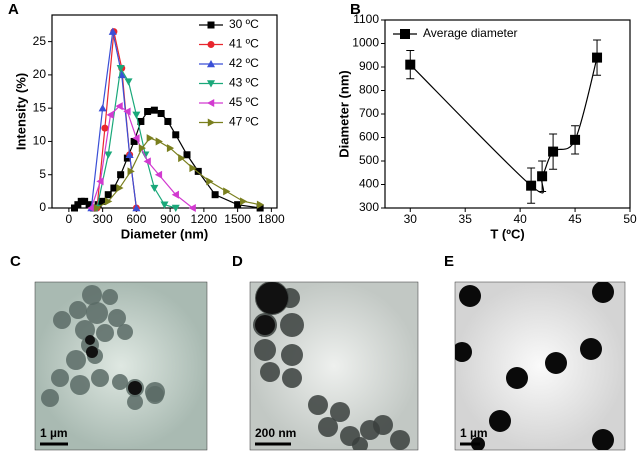 This screenshot has height=464, width=637. I want to click on legend-label: 30 ºC, so click(244, 24).